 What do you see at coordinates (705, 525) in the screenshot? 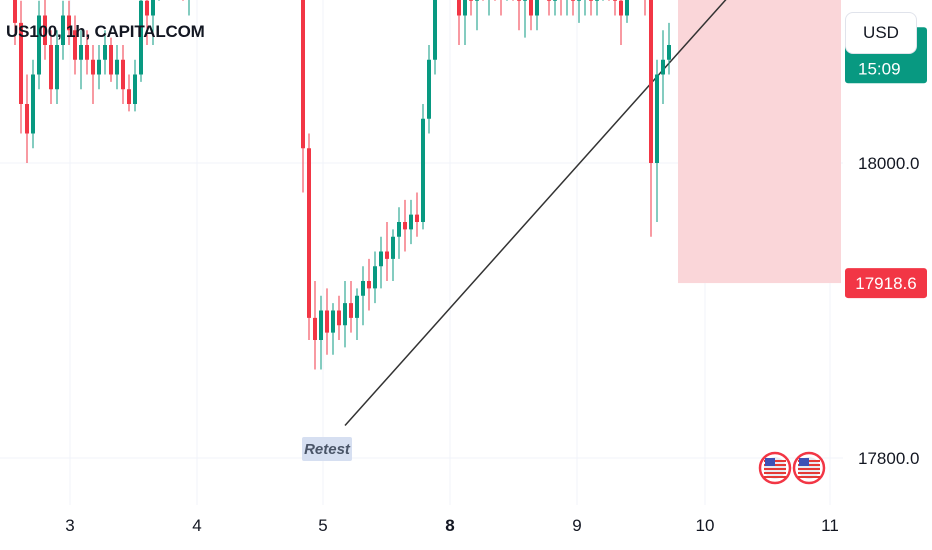
I see `time-axis-label: 10` at bounding box center [705, 525].